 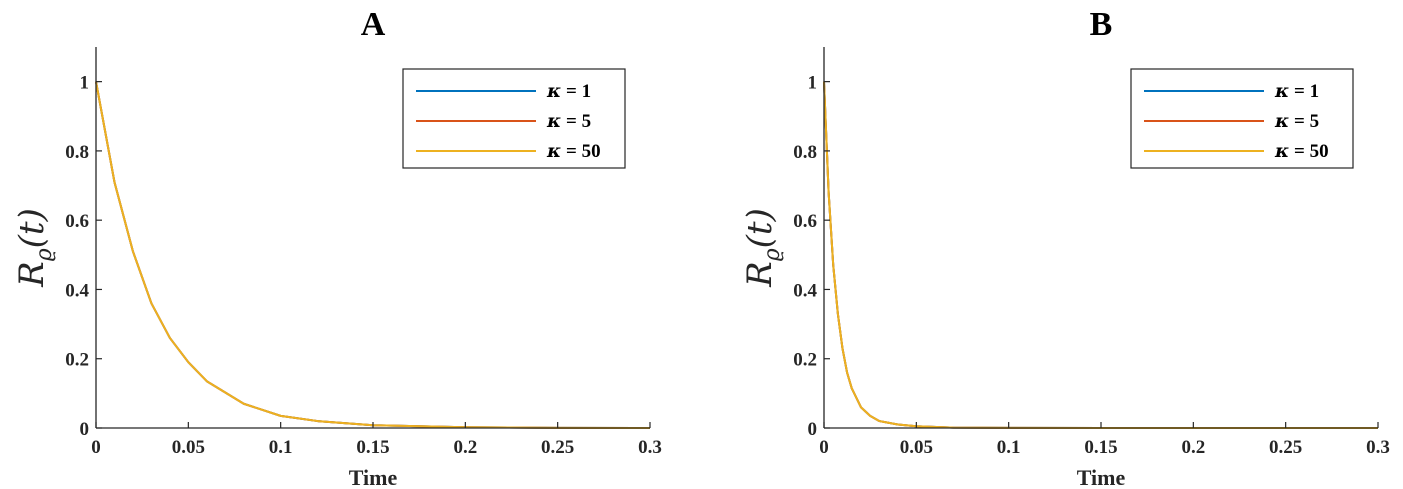 I want to click on chart-title: B, so click(x=1101, y=24).